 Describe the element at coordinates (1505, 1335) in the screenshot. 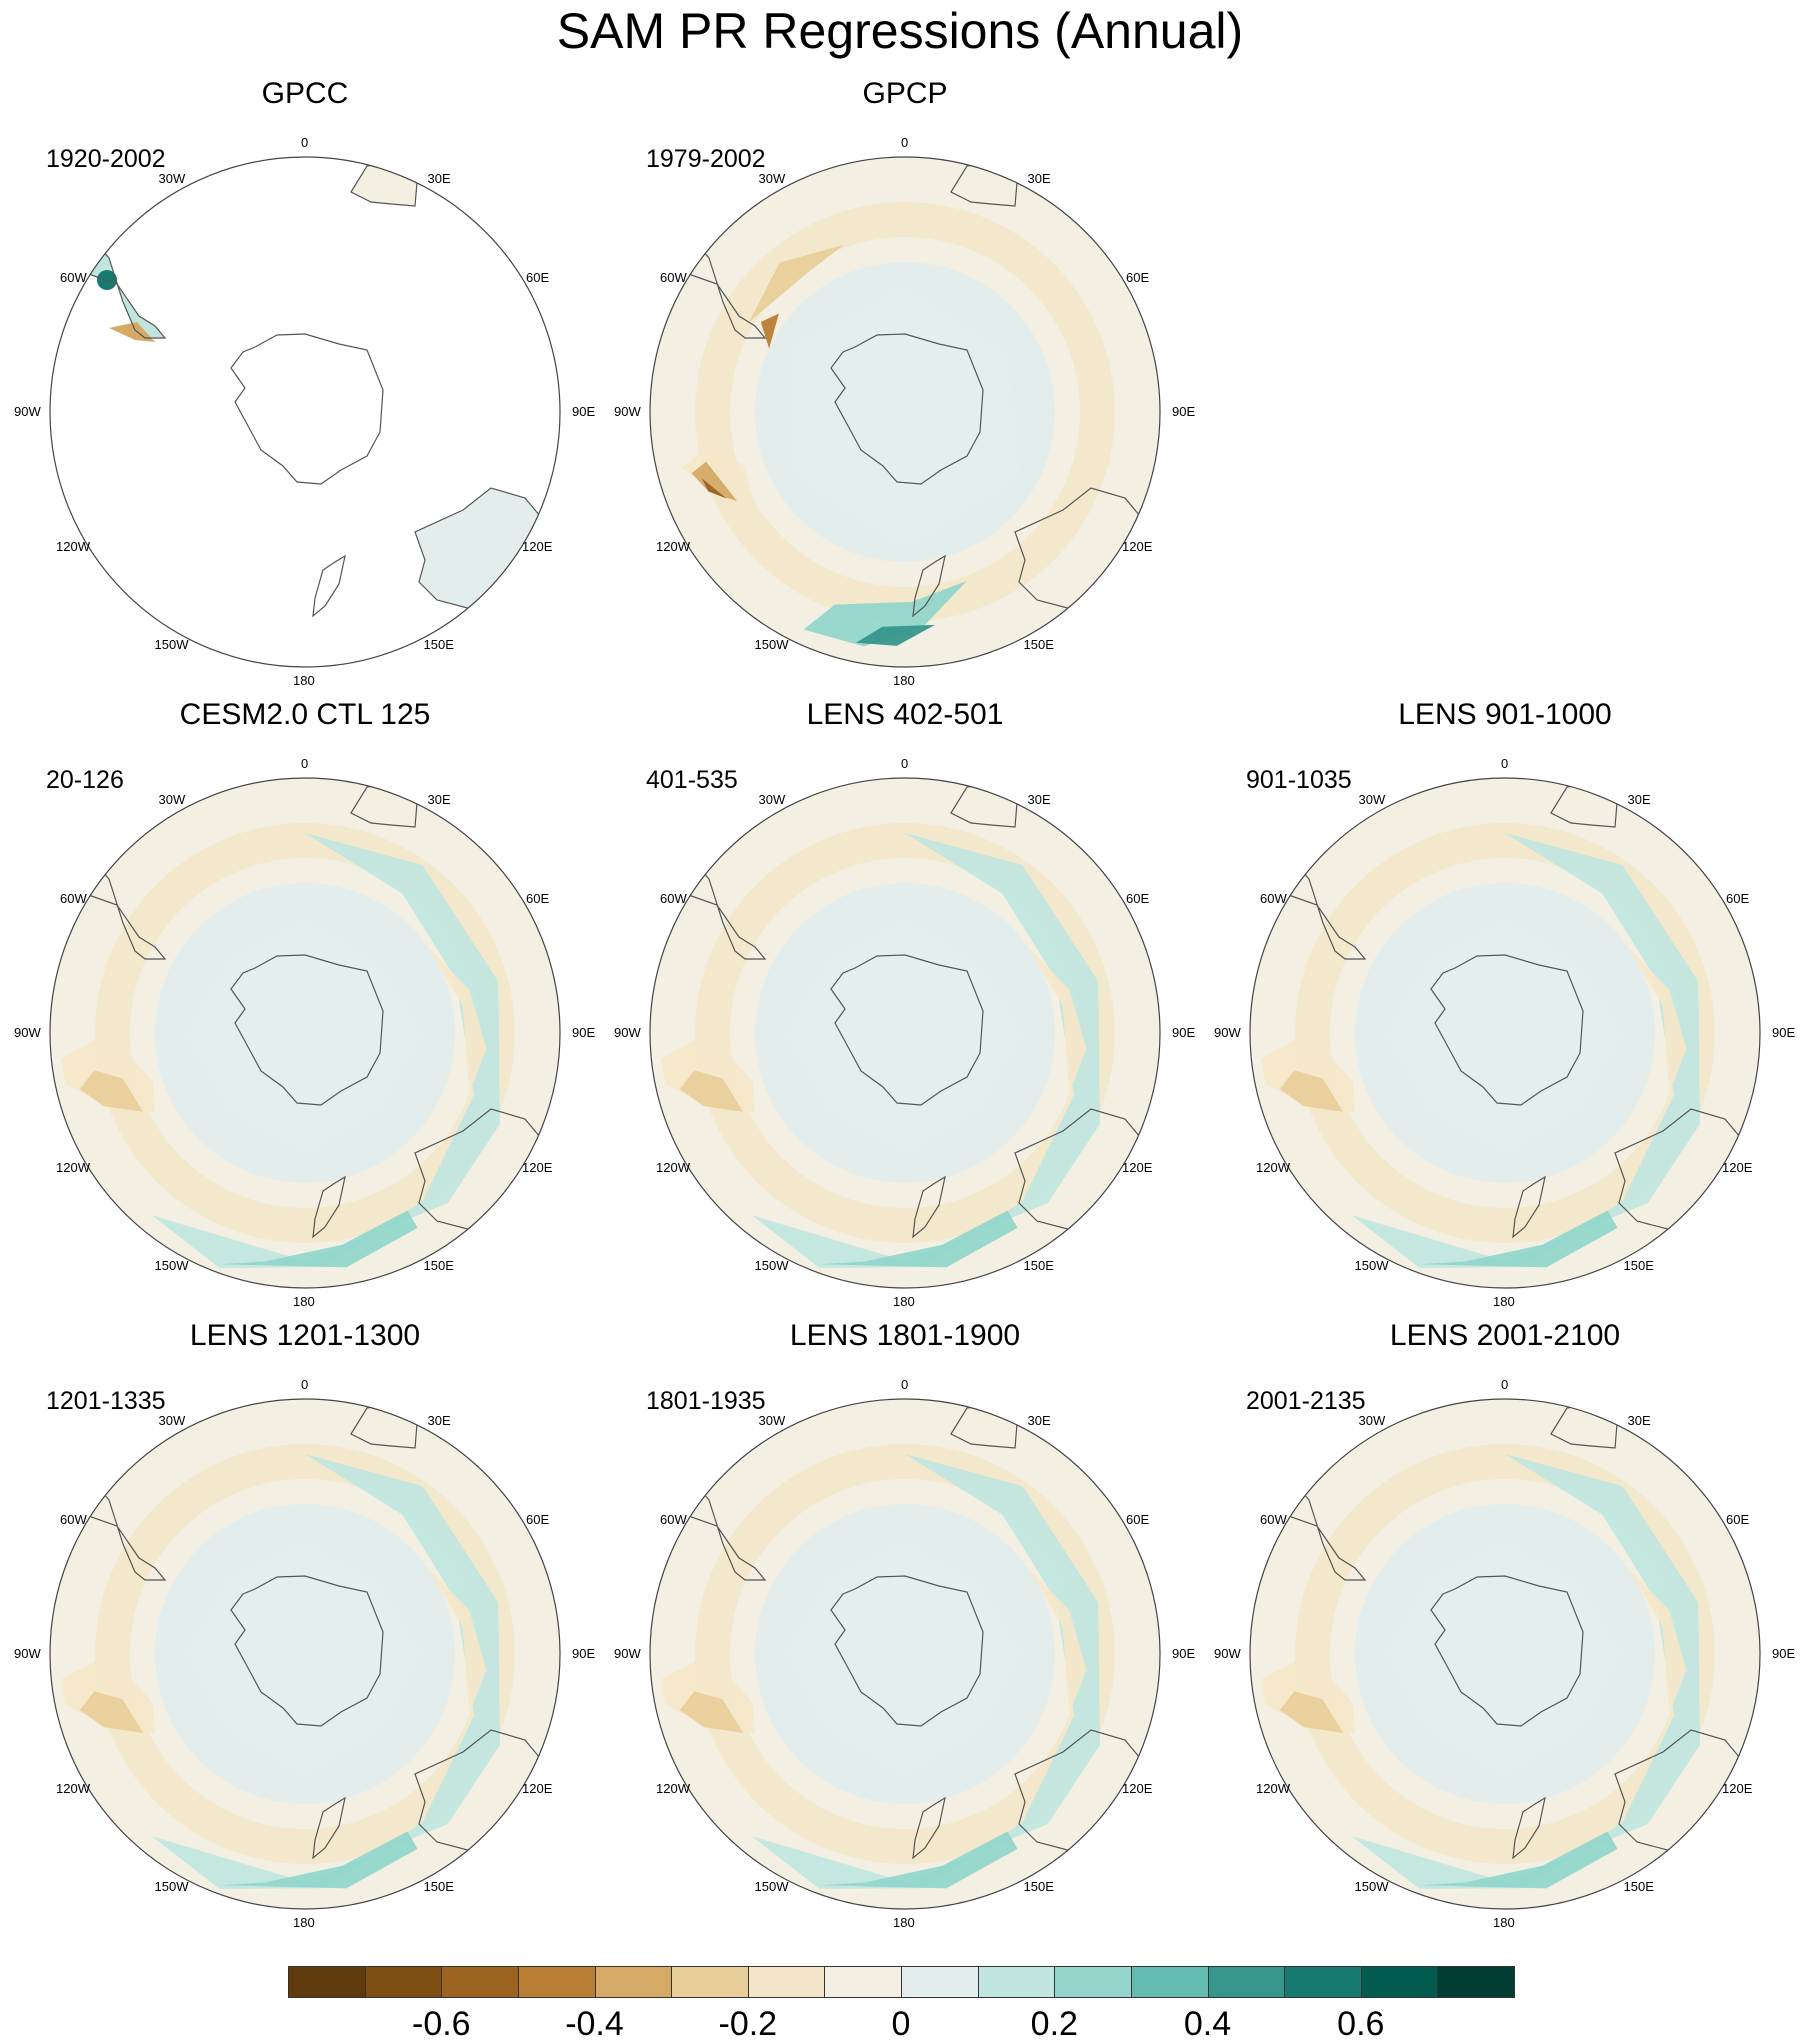

I see `panel-title: LENS 2001-2100` at that location.